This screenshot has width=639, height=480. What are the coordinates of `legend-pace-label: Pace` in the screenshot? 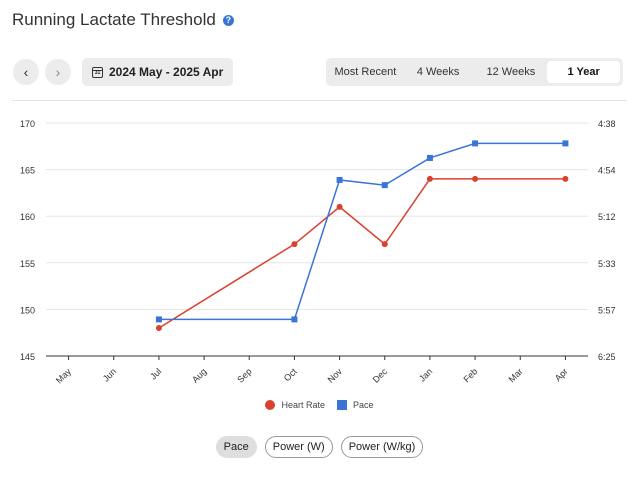 It's located at (363, 405).